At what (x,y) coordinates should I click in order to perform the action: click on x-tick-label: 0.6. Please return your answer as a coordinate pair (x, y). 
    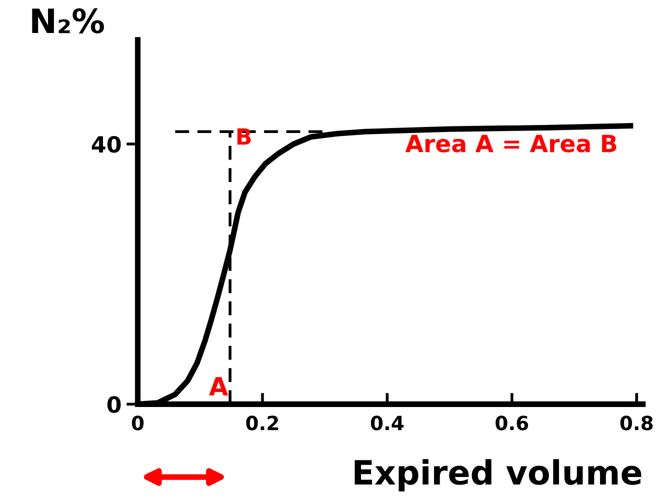
    Looking at the image, I should click on (512, 423).